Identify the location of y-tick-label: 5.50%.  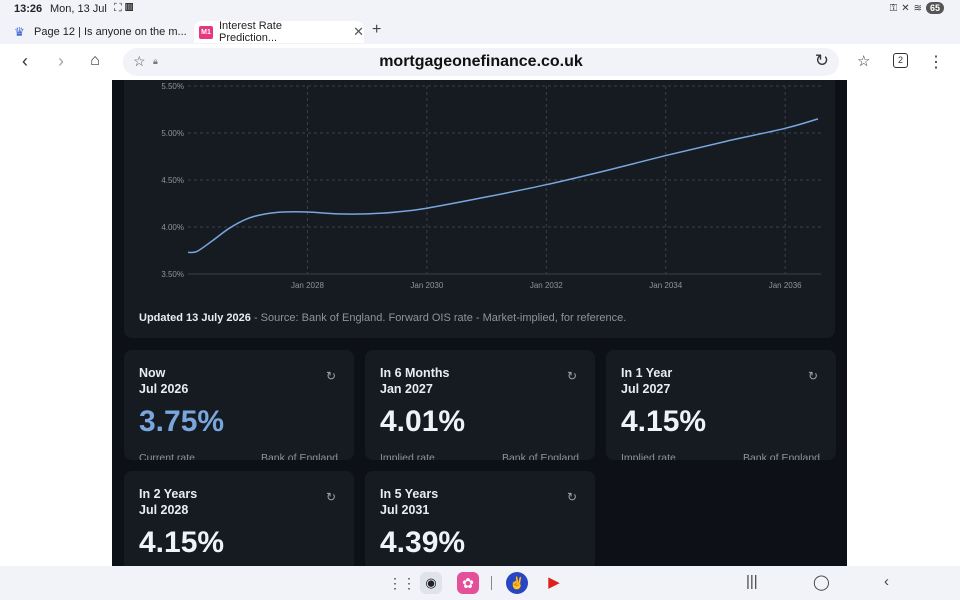
(172, 86).